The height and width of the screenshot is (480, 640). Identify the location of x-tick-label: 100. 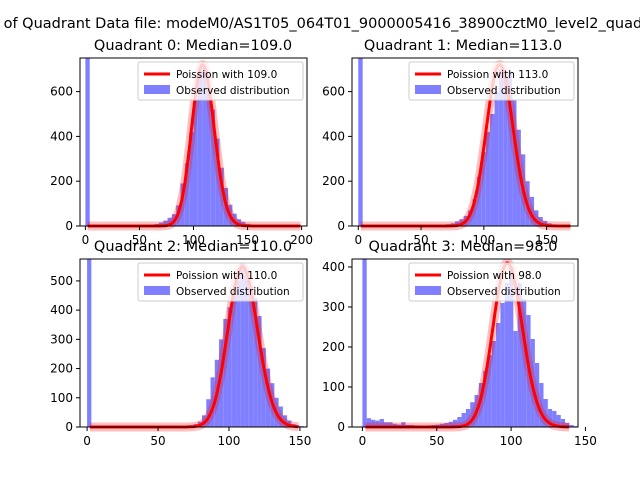
(229, 441).